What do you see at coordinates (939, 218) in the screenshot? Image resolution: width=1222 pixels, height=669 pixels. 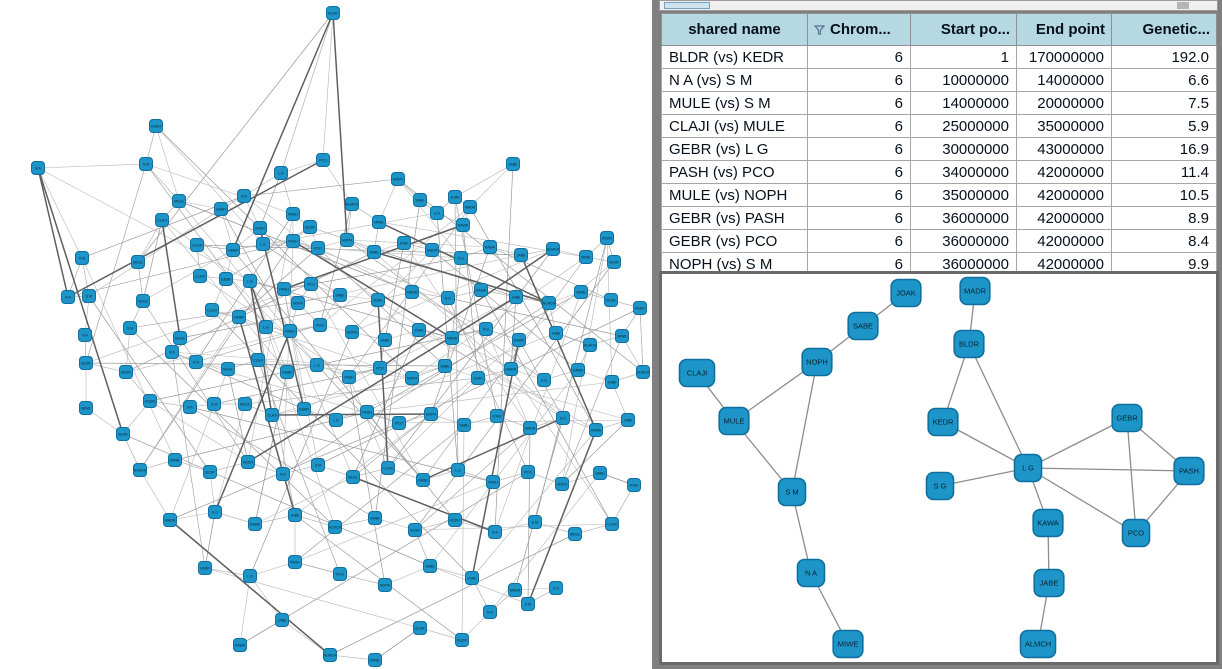 I see `table-row: GEBR (vs) PASH 6 36000000 42000000 8.9` at bounding box center [939, 218].